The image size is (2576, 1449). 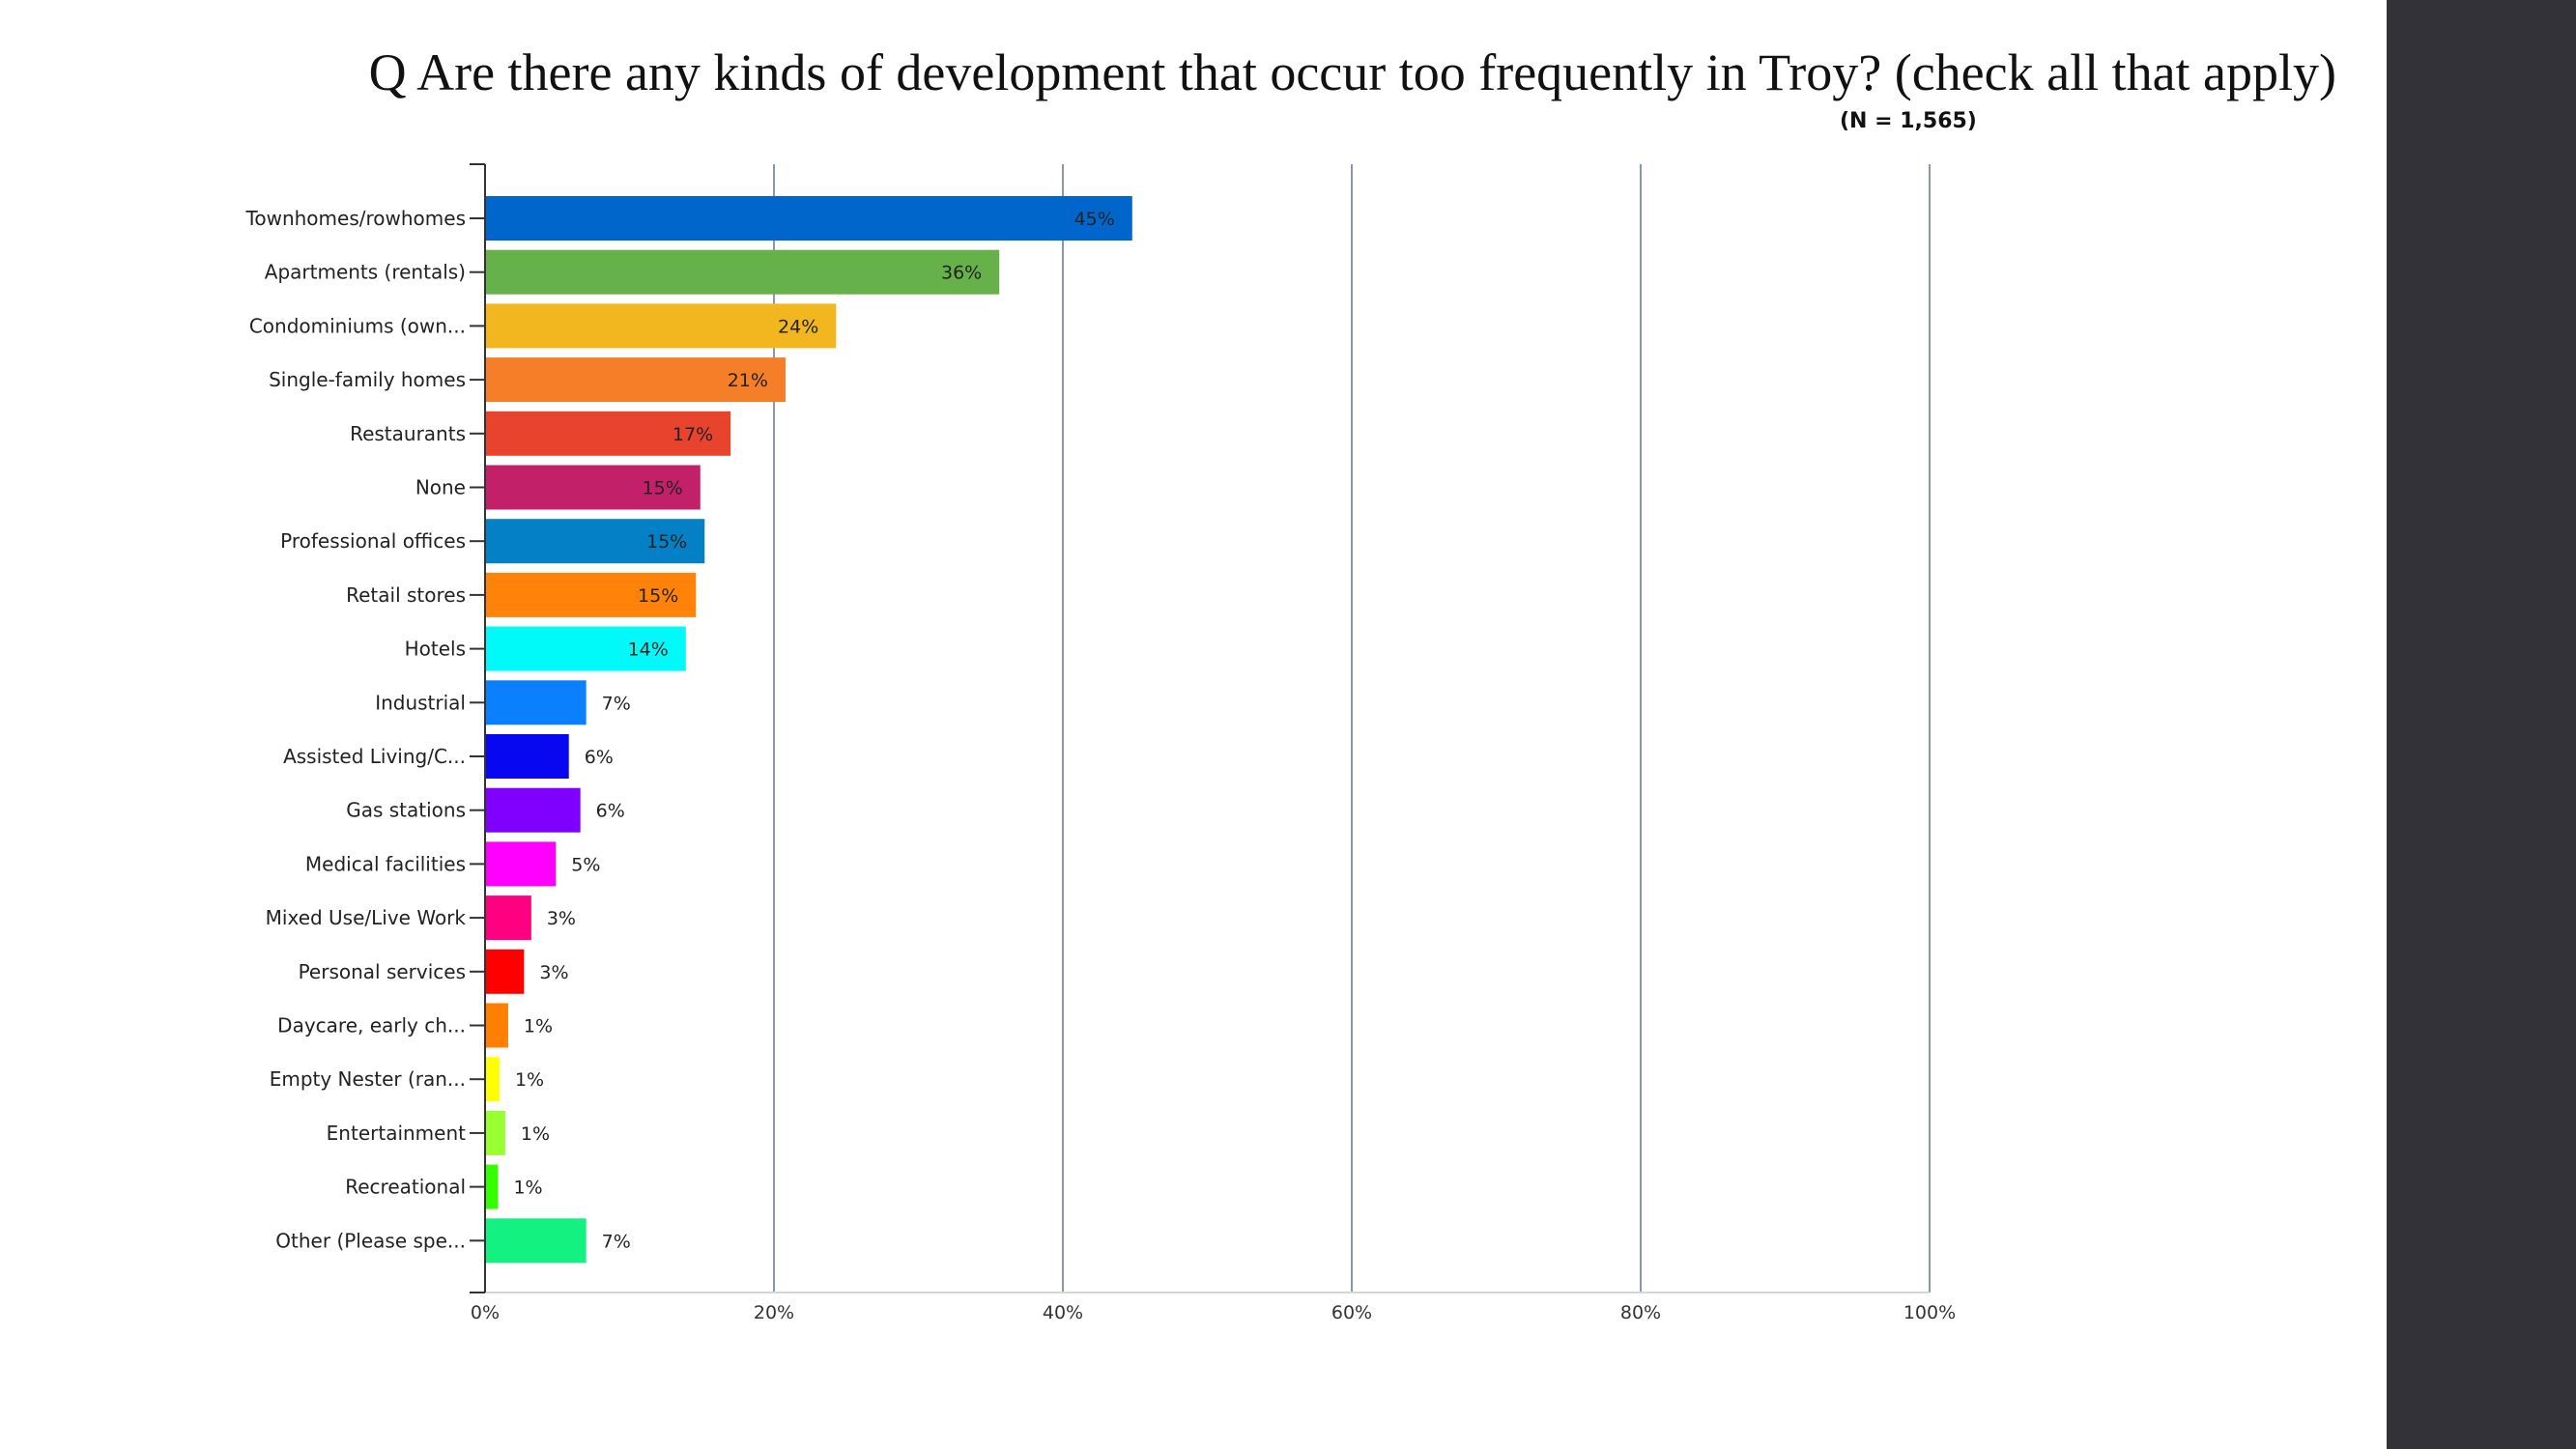 What do you see at coordinates (1063, 1312) in the screenshot?
I see `x-tick-label: 40%` at bounding box center [1063, 1312].